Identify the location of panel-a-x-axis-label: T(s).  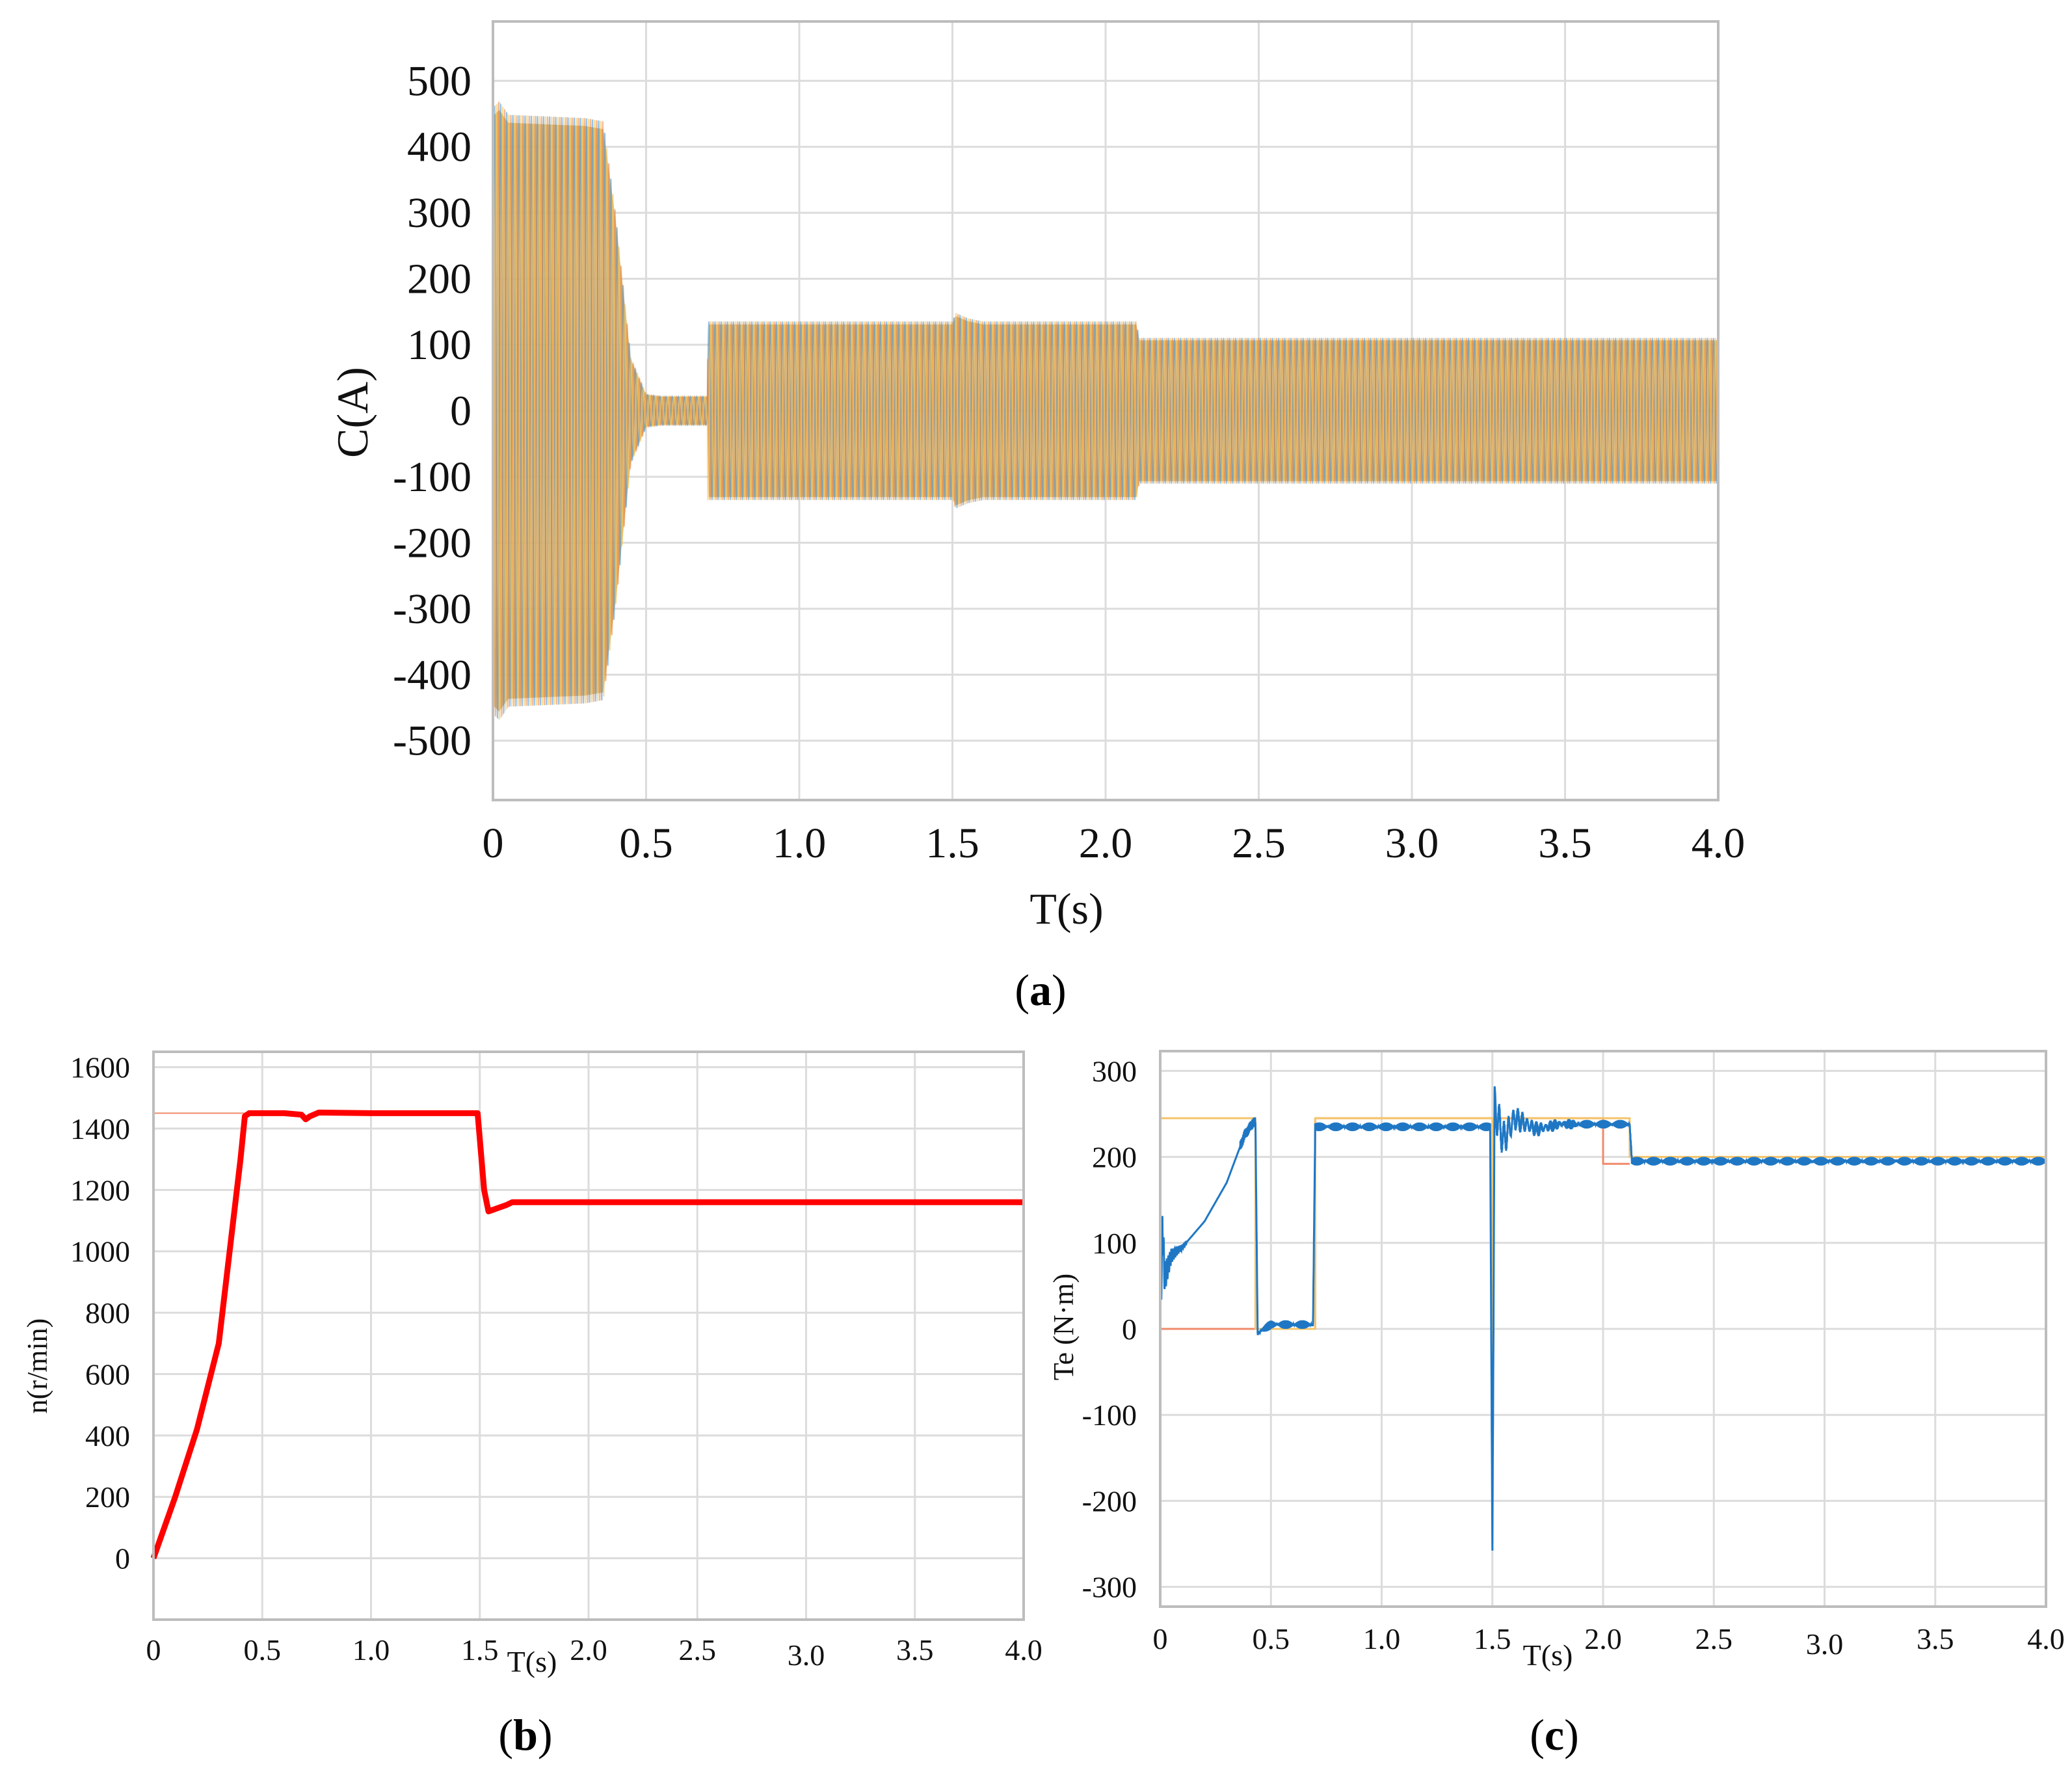
(1066, 908).